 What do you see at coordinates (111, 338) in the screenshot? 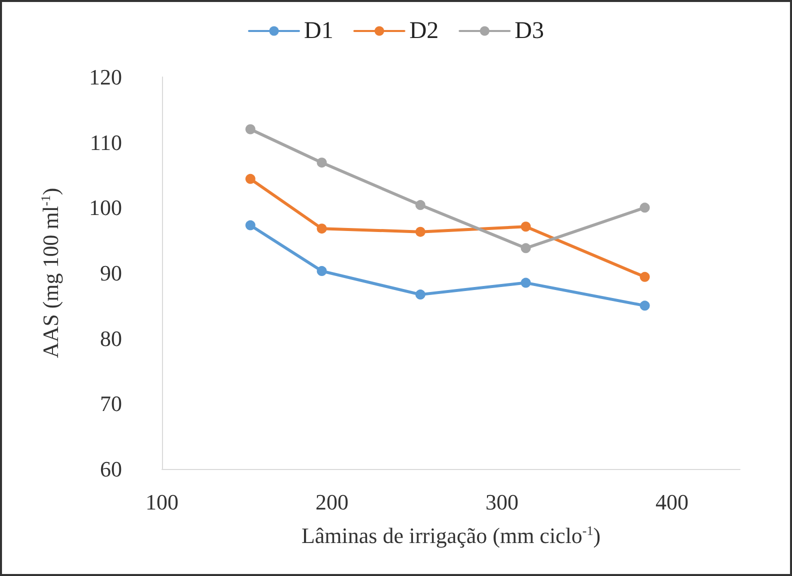
I see `y-tick-label: 80` at bounding box center [111, 338].